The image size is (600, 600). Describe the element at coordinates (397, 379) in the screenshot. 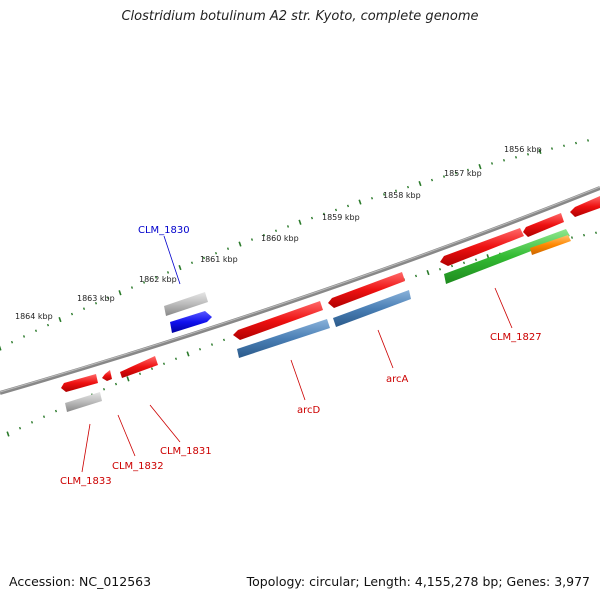

I see `gene-label-arca: arcA` at that location.